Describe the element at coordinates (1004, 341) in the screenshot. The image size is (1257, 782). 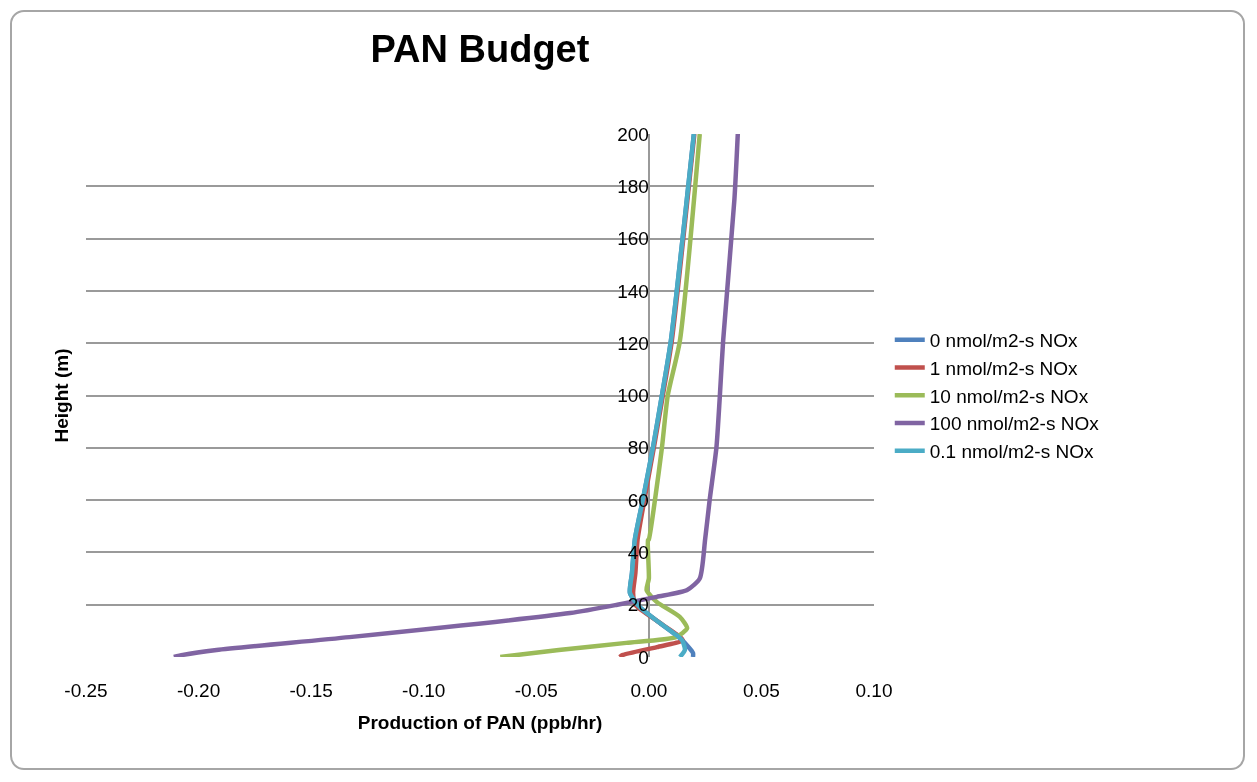
I see `legend-label: 0 nmol/m2-s NOx` at that location.